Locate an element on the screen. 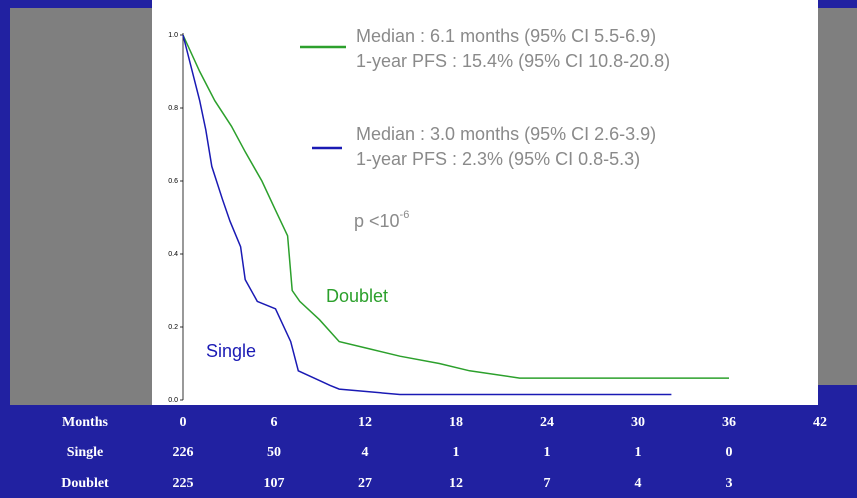  right-panel is located at coordinates (837, 196).